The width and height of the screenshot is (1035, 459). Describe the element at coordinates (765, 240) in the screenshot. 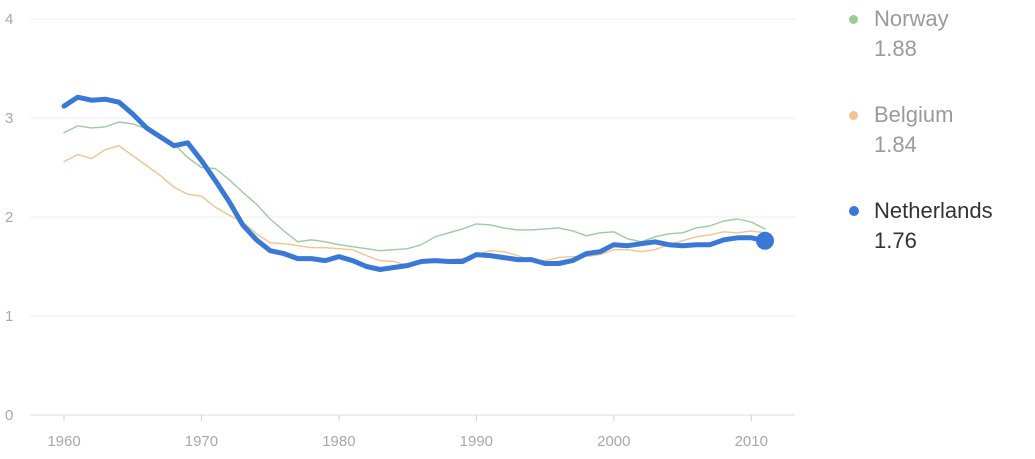

I see `series-endpoint-marker-netherlands` at that location.